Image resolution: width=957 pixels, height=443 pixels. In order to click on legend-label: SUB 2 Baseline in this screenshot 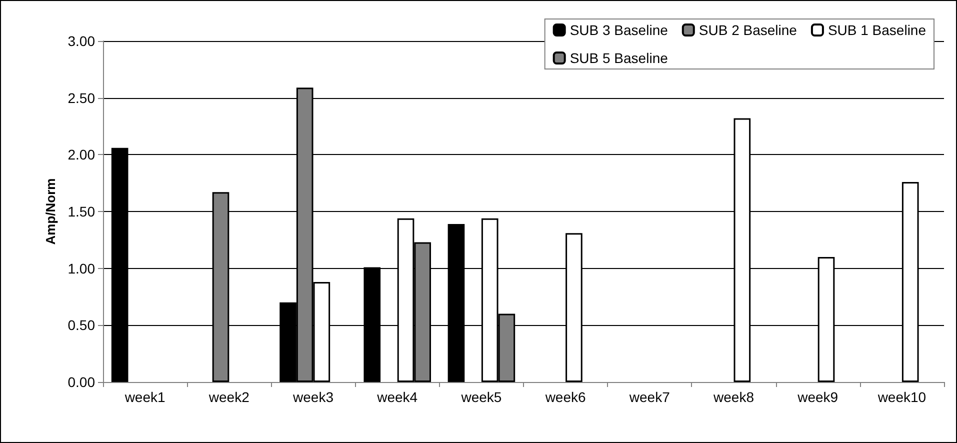, I will do `click(748, 30)`.